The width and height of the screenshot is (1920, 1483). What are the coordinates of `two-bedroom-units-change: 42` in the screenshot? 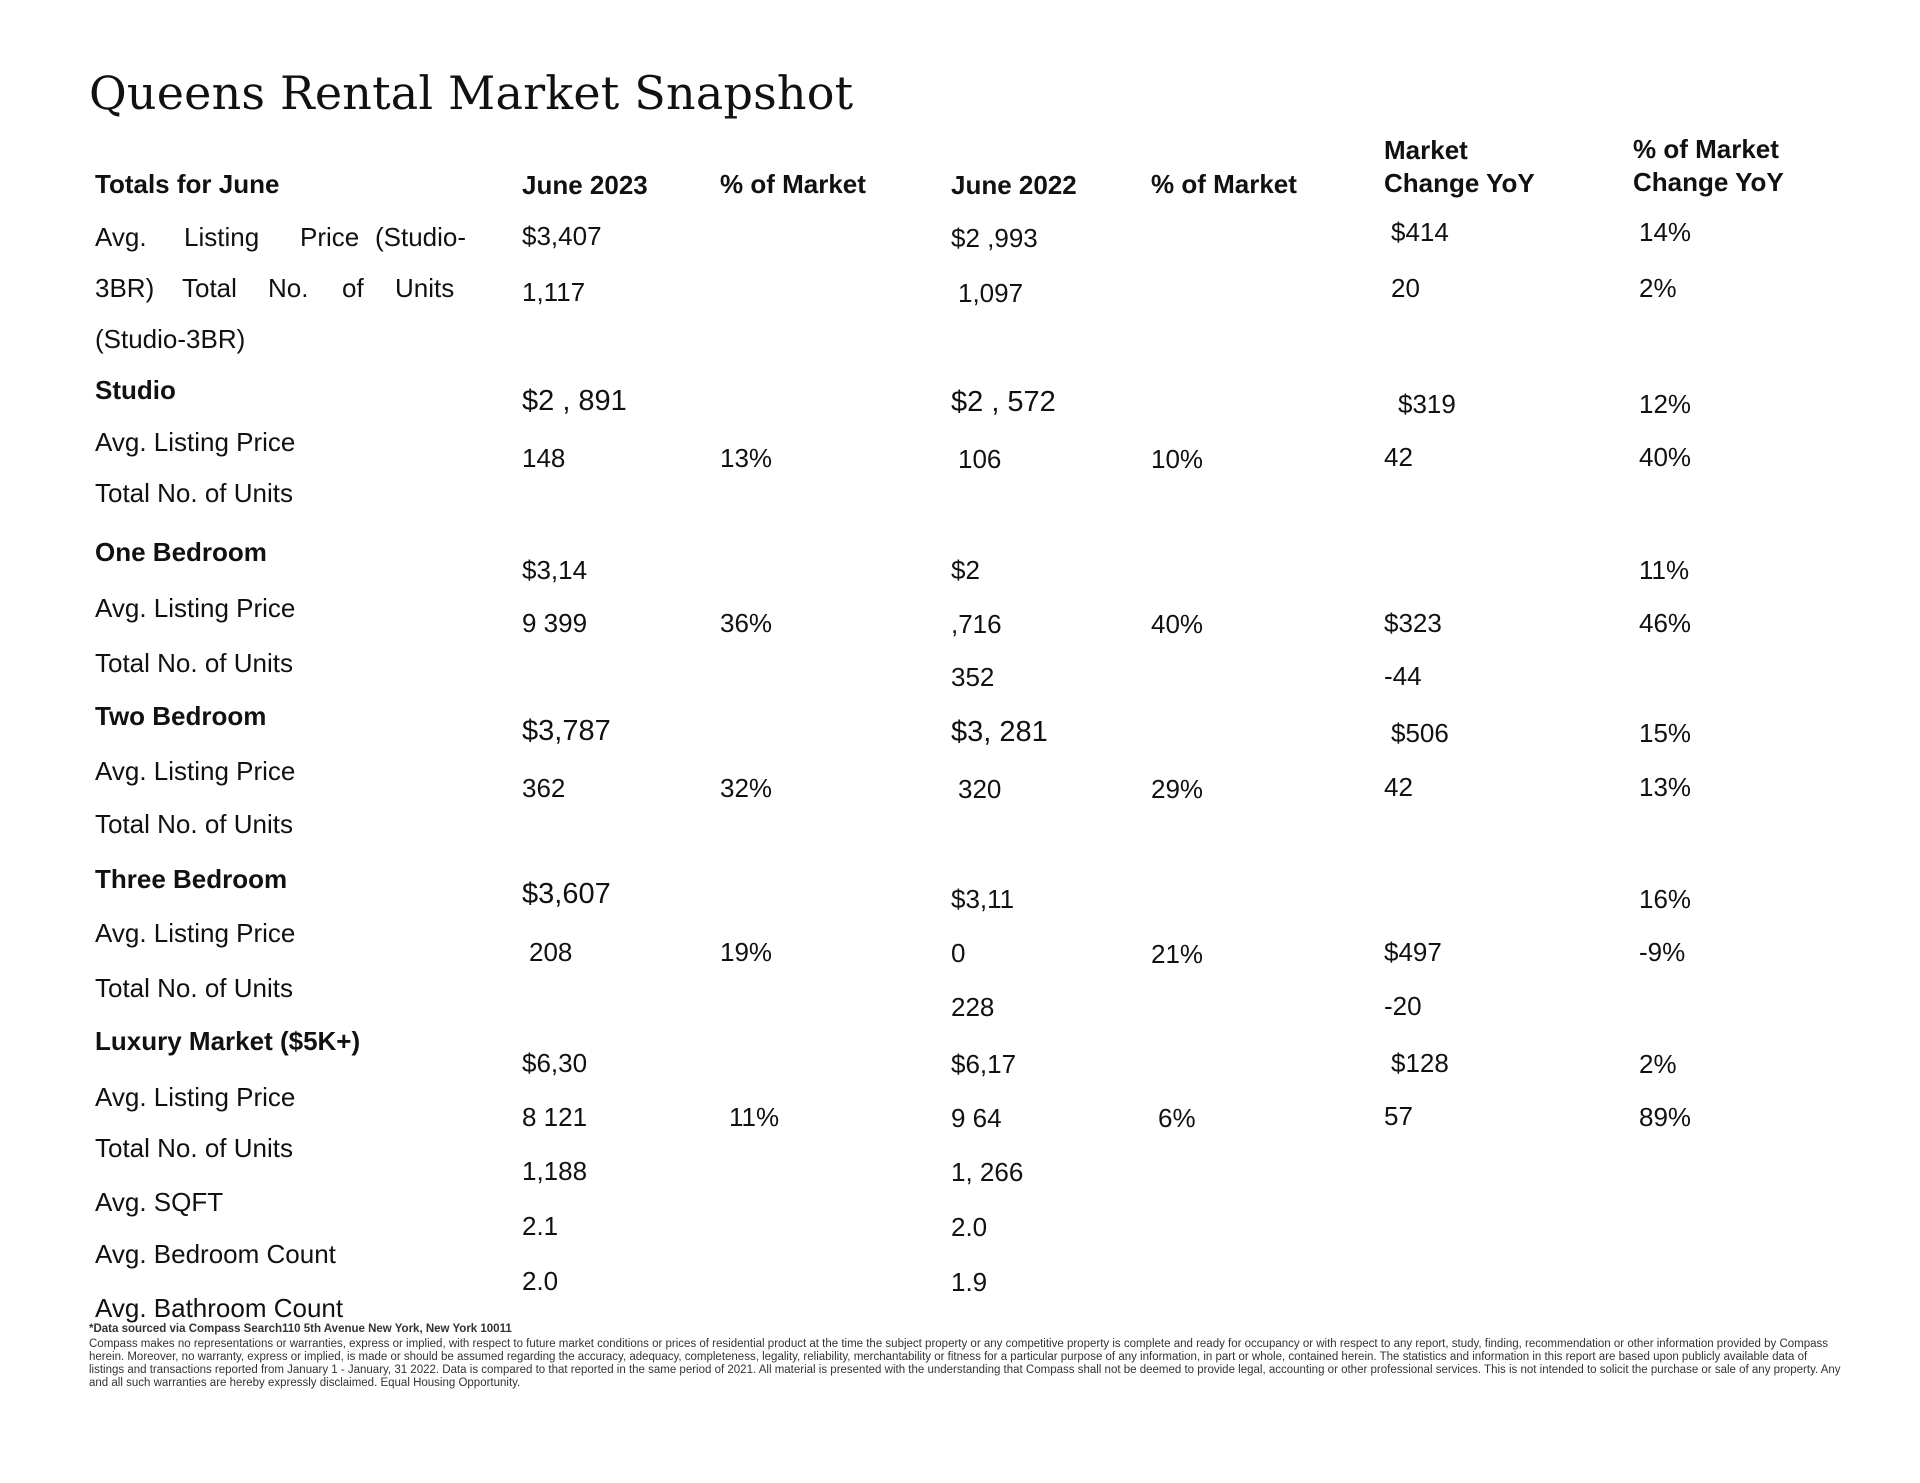 It's located at (1398, 787).